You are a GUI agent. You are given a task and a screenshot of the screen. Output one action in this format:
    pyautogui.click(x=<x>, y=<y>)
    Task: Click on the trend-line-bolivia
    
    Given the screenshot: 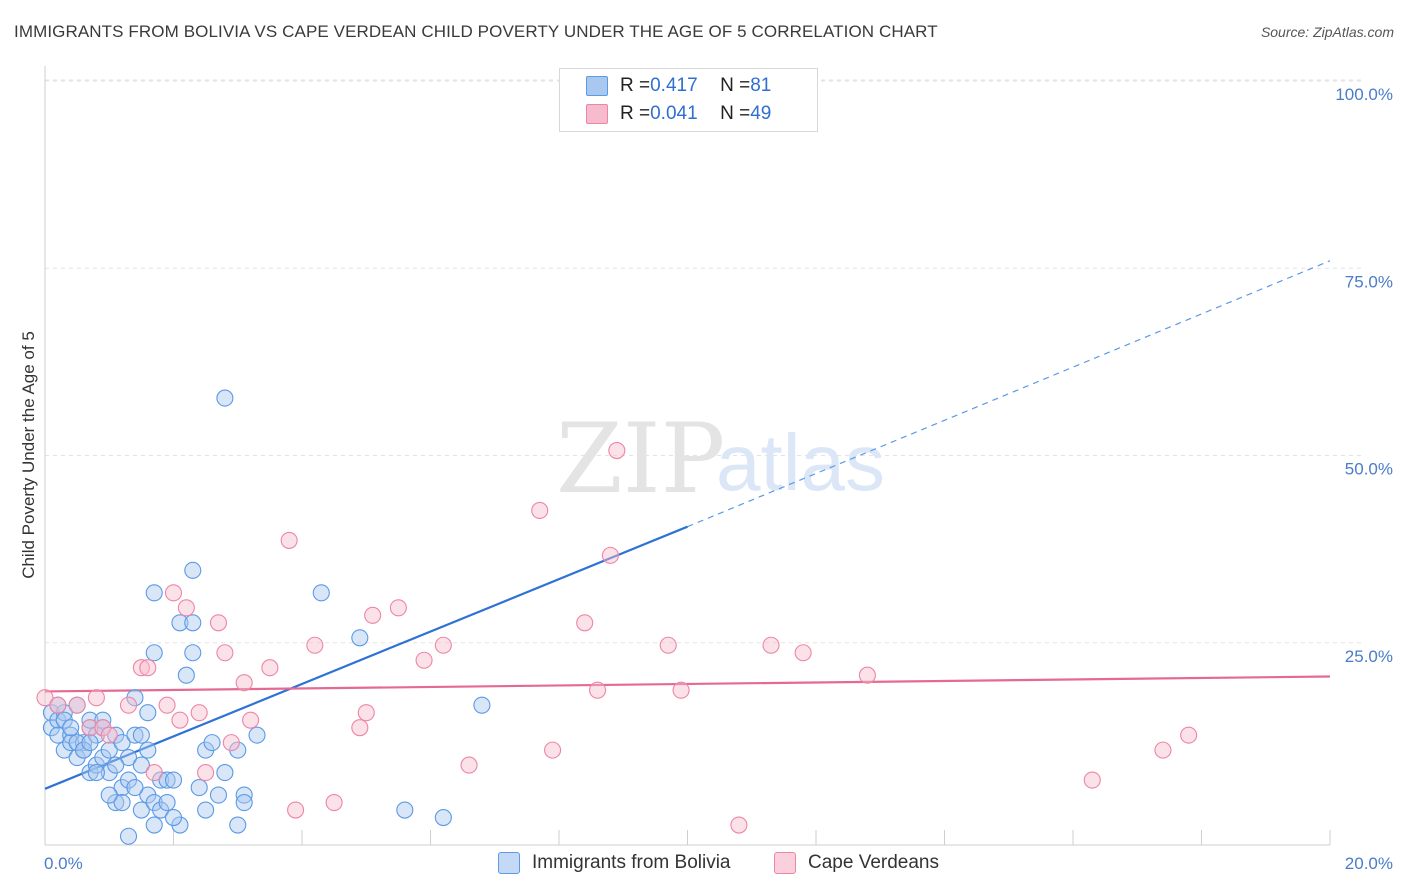 What is the action you would take?
    pyautogui.click(x=366, y=657)
    